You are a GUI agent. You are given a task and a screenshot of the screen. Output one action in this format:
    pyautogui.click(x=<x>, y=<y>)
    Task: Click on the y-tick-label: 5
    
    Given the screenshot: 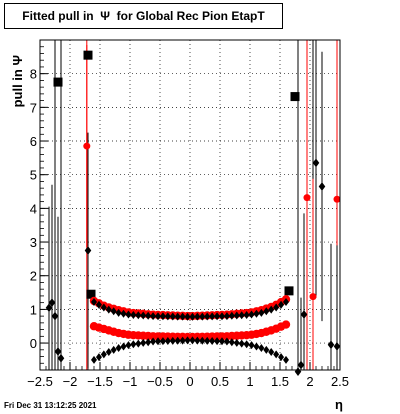 What is the action you would take?
    pyautogui.click(x=33, y=175)
    